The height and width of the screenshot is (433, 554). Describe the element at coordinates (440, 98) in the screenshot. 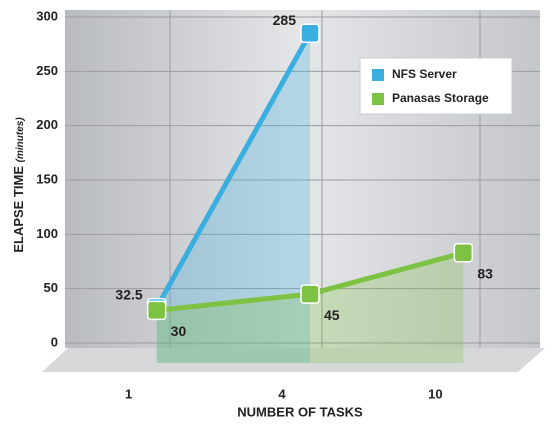

I see `legend-label: Panasas Storage` at that location.